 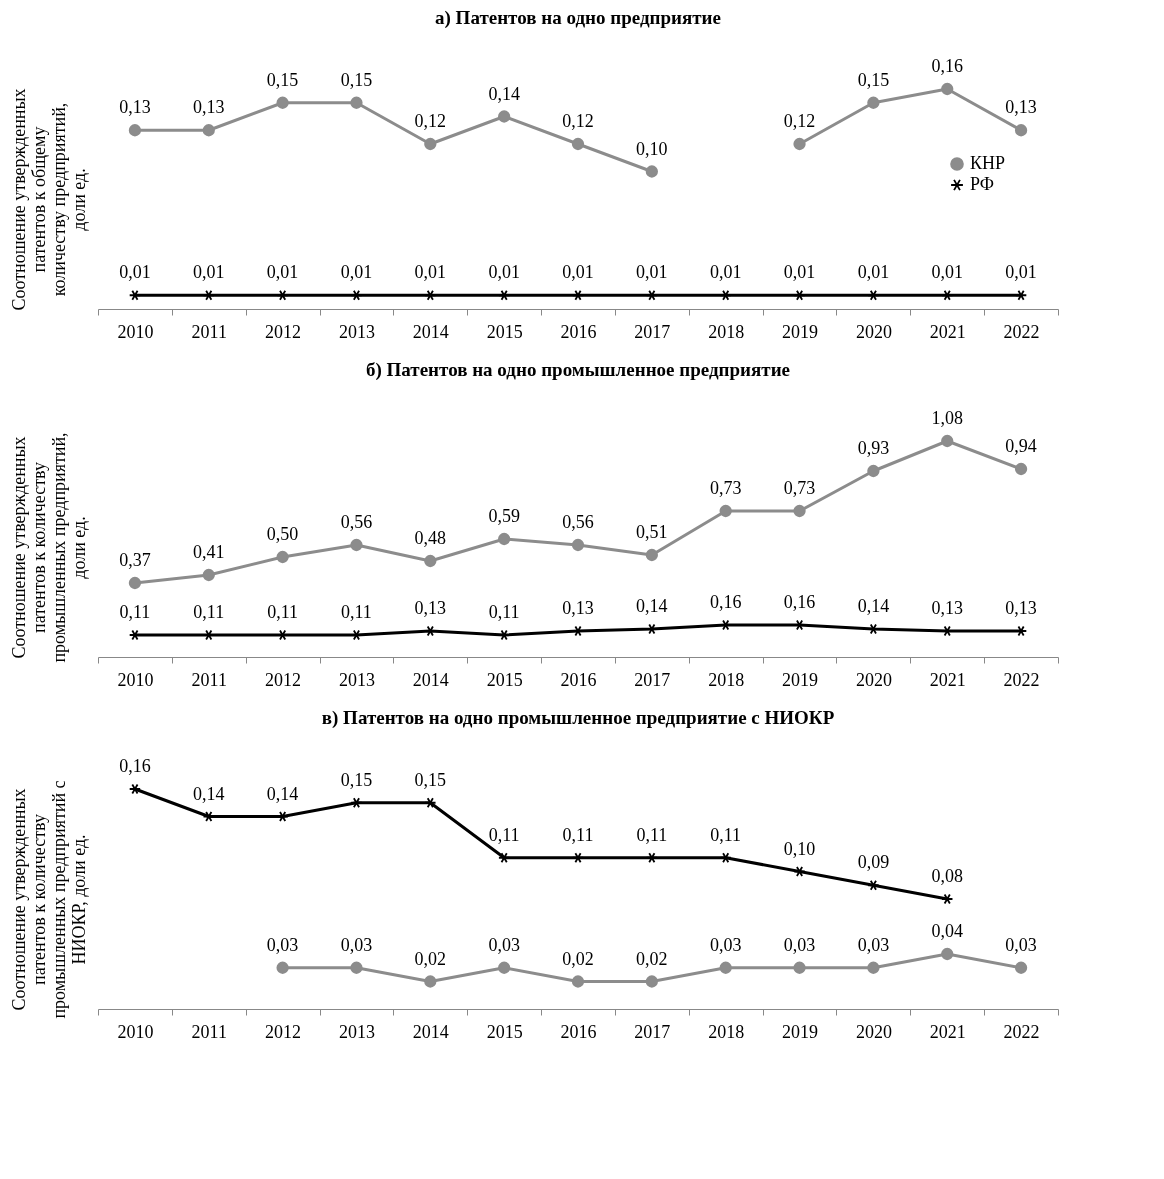 What do you see at coordinates (799, 121) in the screenshot?
I see `data-label: 0,12` at bounding box center [799, 121].